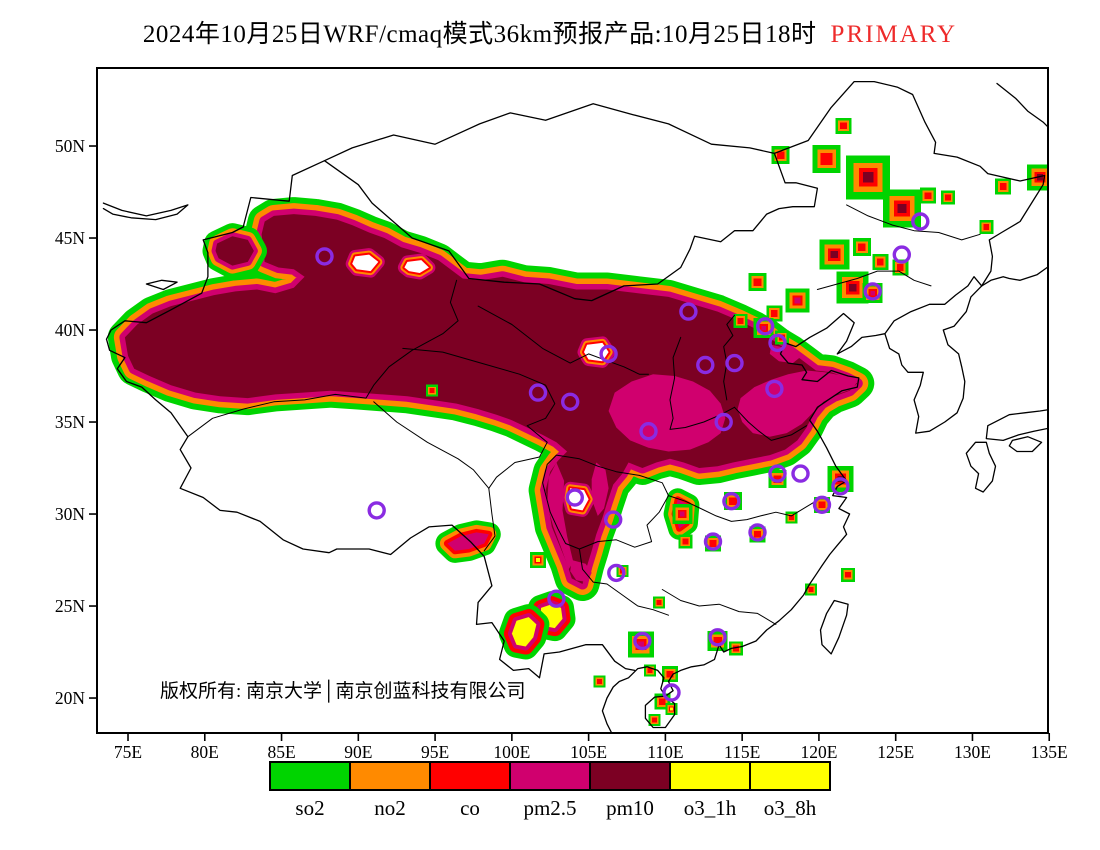 Image resolution: width=1100 pixels, height=850 pixels. I want to click on x-axis-label: 125E, so click(895, 752).